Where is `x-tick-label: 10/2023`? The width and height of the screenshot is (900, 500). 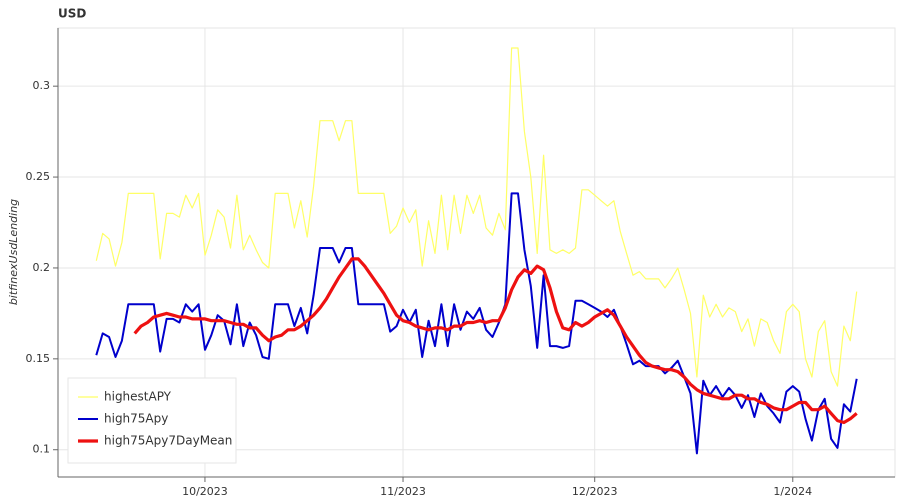 x-tick-label: 10/2023 is located at coordinates (205, 491).